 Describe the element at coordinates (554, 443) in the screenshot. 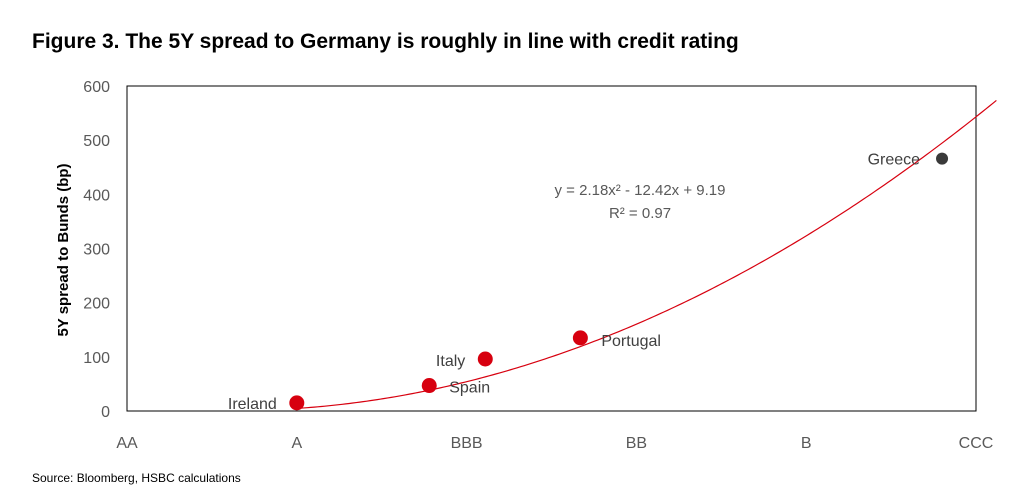

I see `x-axis-ticks: AA A BBB BB B CCC` at that location.